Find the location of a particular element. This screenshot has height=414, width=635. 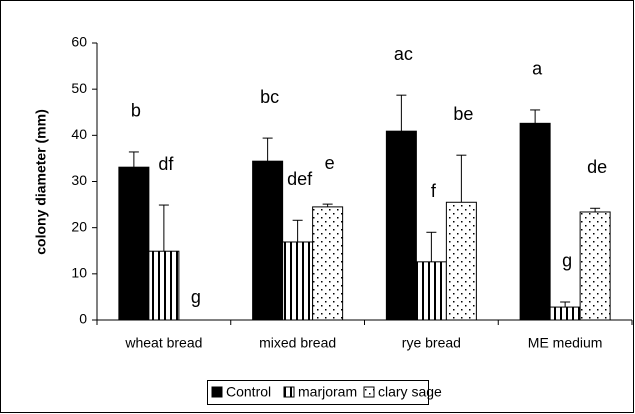

significance-label: bc is located at coordinates (269, 97).